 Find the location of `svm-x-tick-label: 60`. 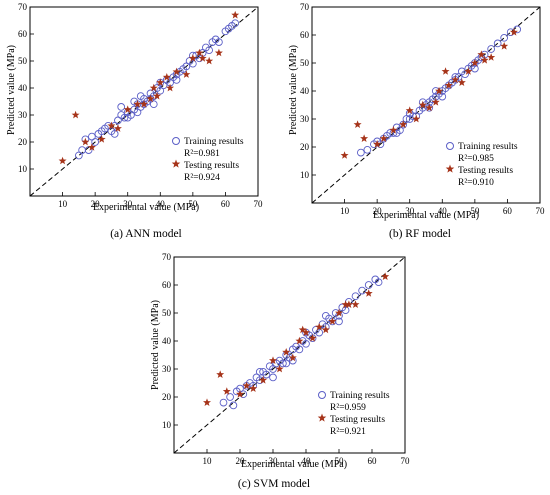

svm-x-tick-label: 60 is located at coordinates (373, 461).